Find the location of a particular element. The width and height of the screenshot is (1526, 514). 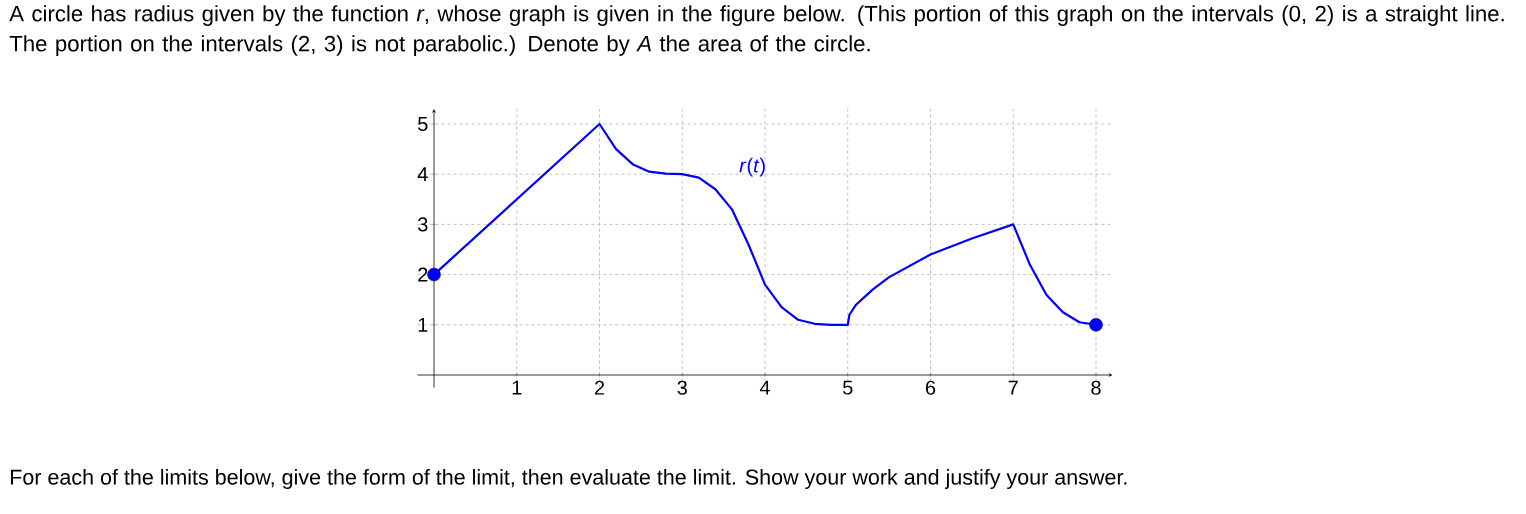

x-tick-label: 1 is located at coordinates (517, 387).